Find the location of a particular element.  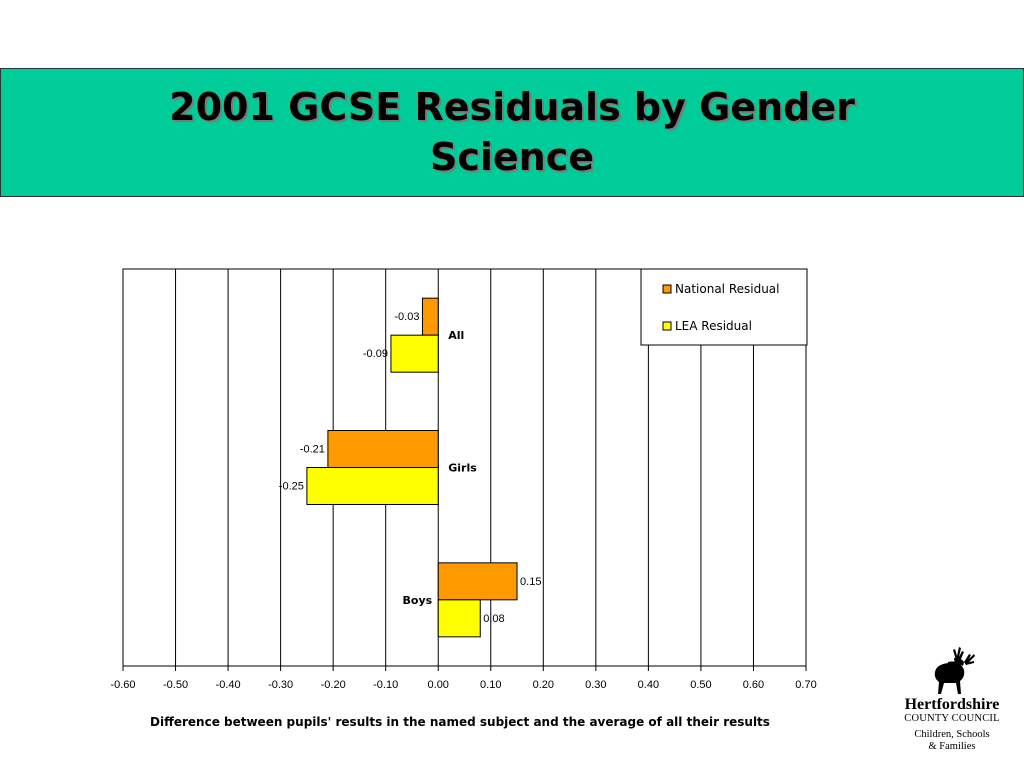

logo-dept-line1: Children, Schools is located at coordinates (952, 734).